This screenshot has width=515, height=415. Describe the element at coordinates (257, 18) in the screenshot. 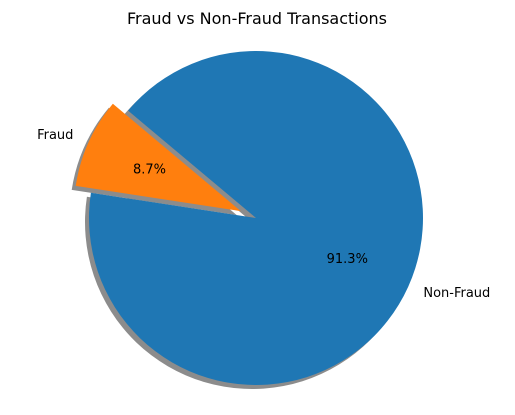

I see `chart-title: Fraud vs Non-Fraud Transactions` at that location.